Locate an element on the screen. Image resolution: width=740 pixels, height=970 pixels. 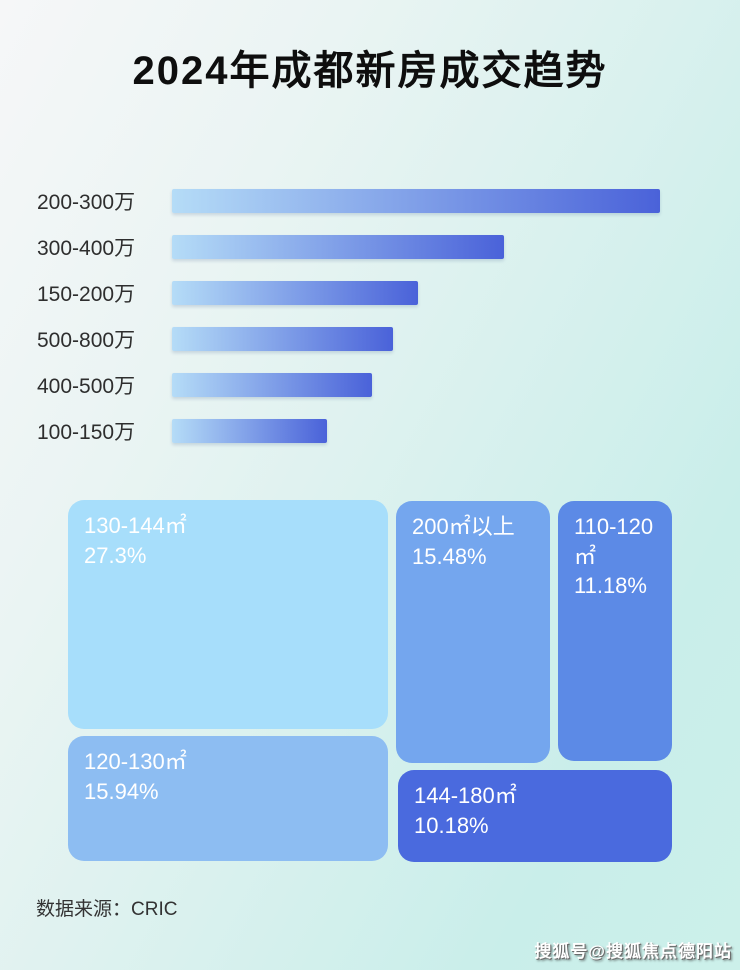
tile-percentage: 11.18% is located at coordinates (610, 586).